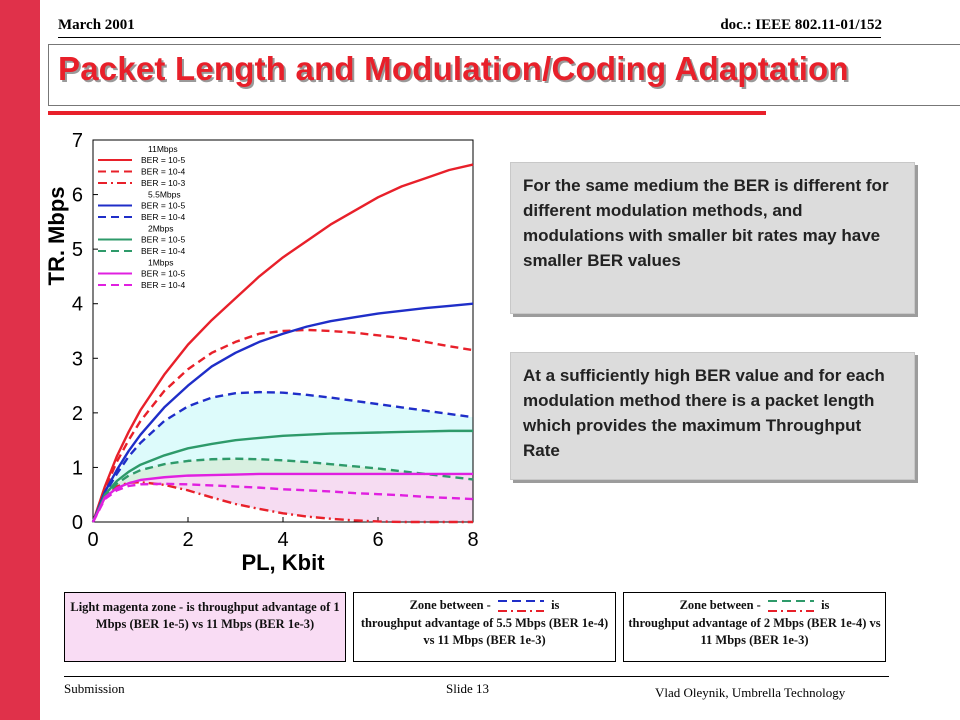  I want to click on y-axis-label: TR. Mbps, so click(56, 236).